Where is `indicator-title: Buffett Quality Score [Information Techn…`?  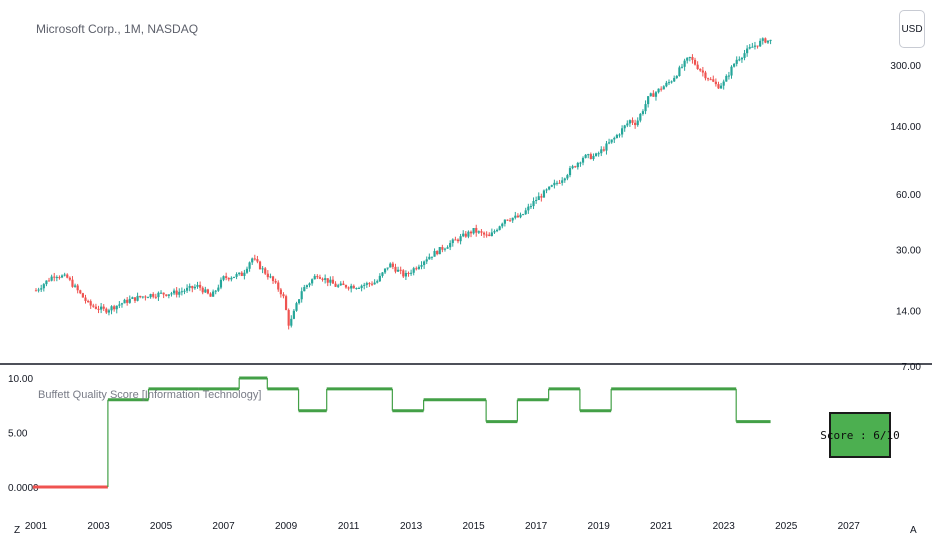
indicator-title: Buffett Quality Score [Information Techn… is located at coordinates (150, 395).